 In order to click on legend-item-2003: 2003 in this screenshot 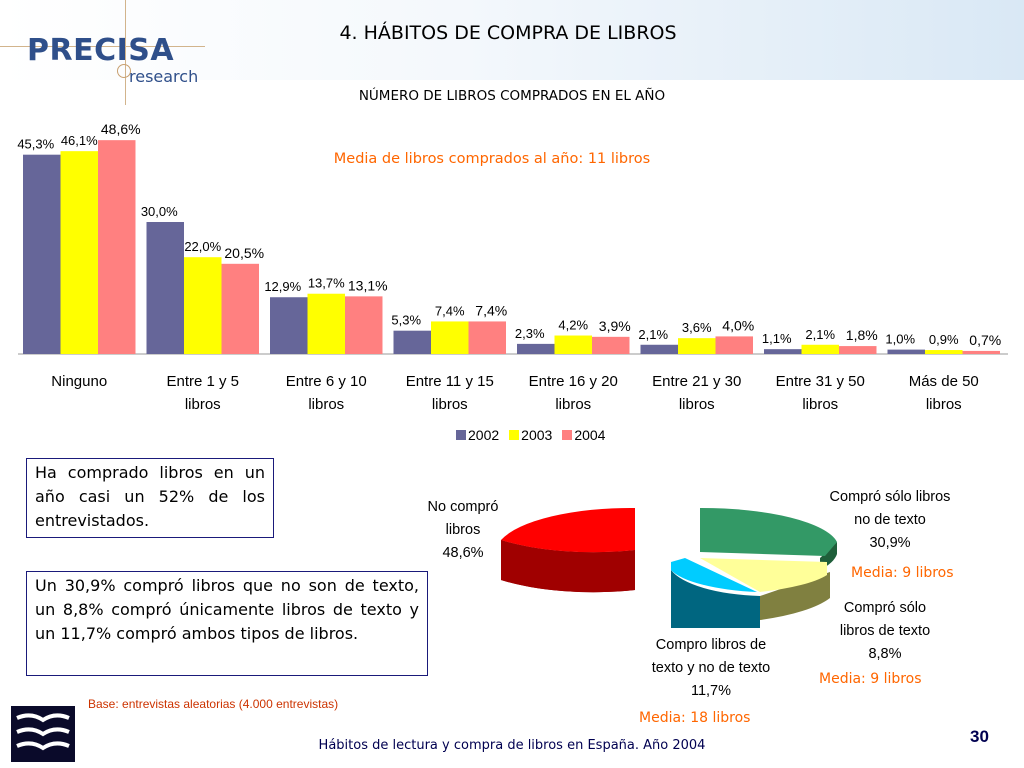, I will do `click(530, 435)`.